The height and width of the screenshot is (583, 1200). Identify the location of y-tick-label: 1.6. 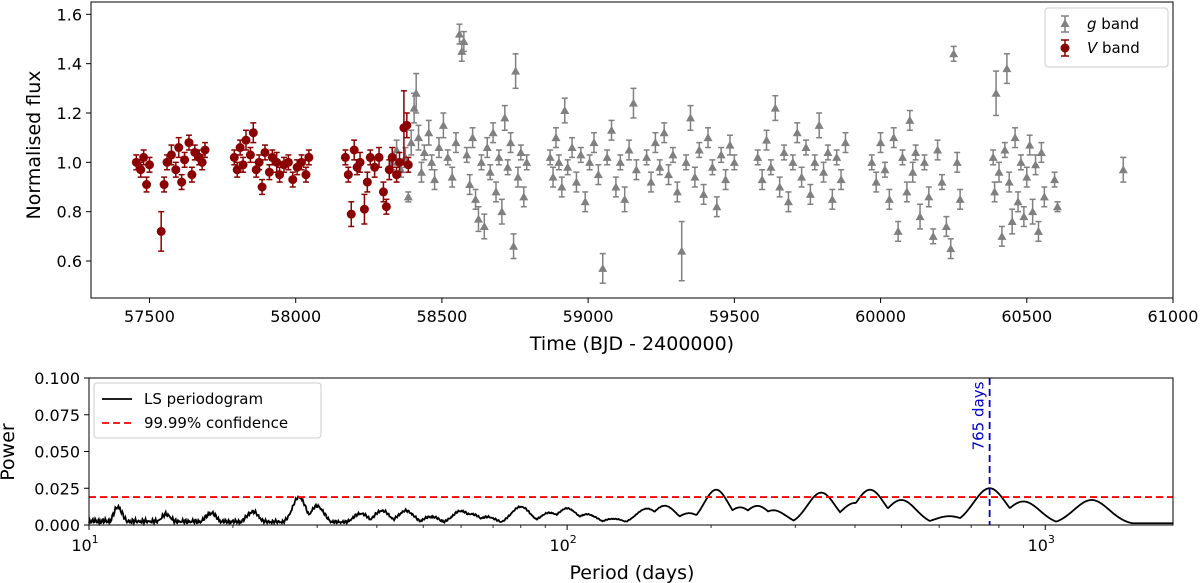
(69, 14).